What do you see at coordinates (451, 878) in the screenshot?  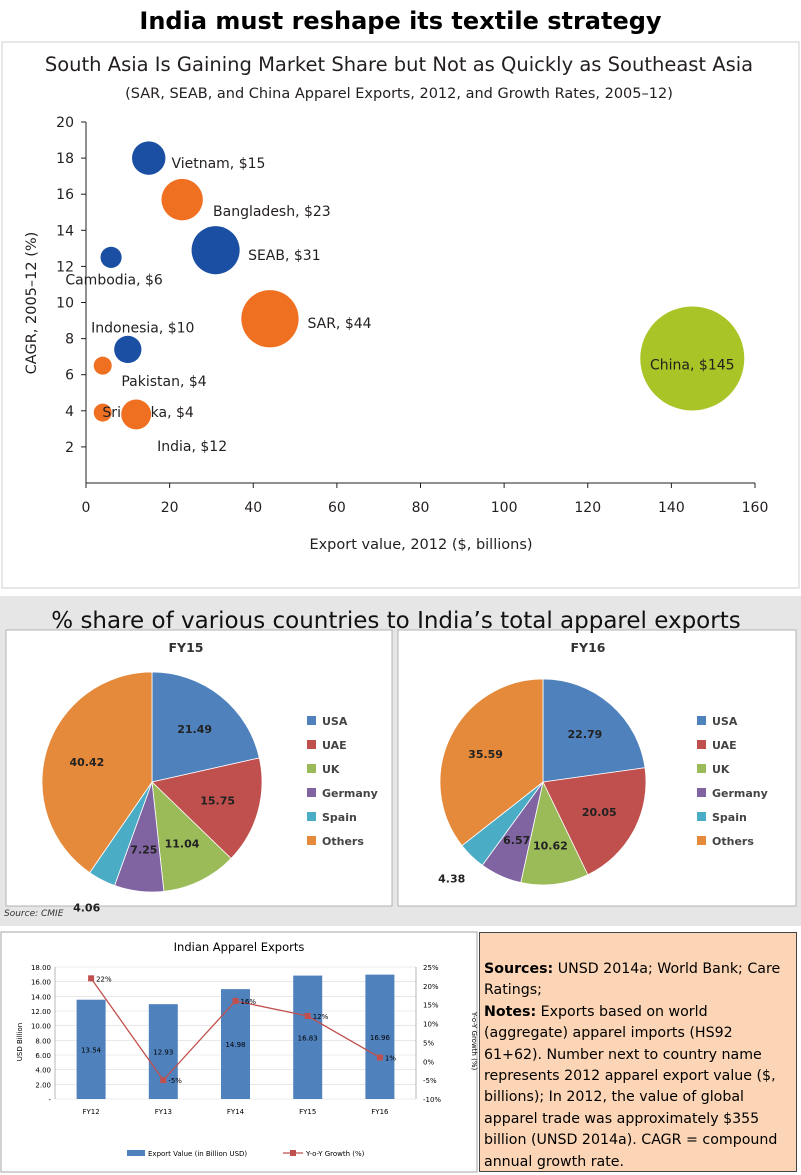 I see `pie-slice-label: 4.38` at bounding box center [451, 878].